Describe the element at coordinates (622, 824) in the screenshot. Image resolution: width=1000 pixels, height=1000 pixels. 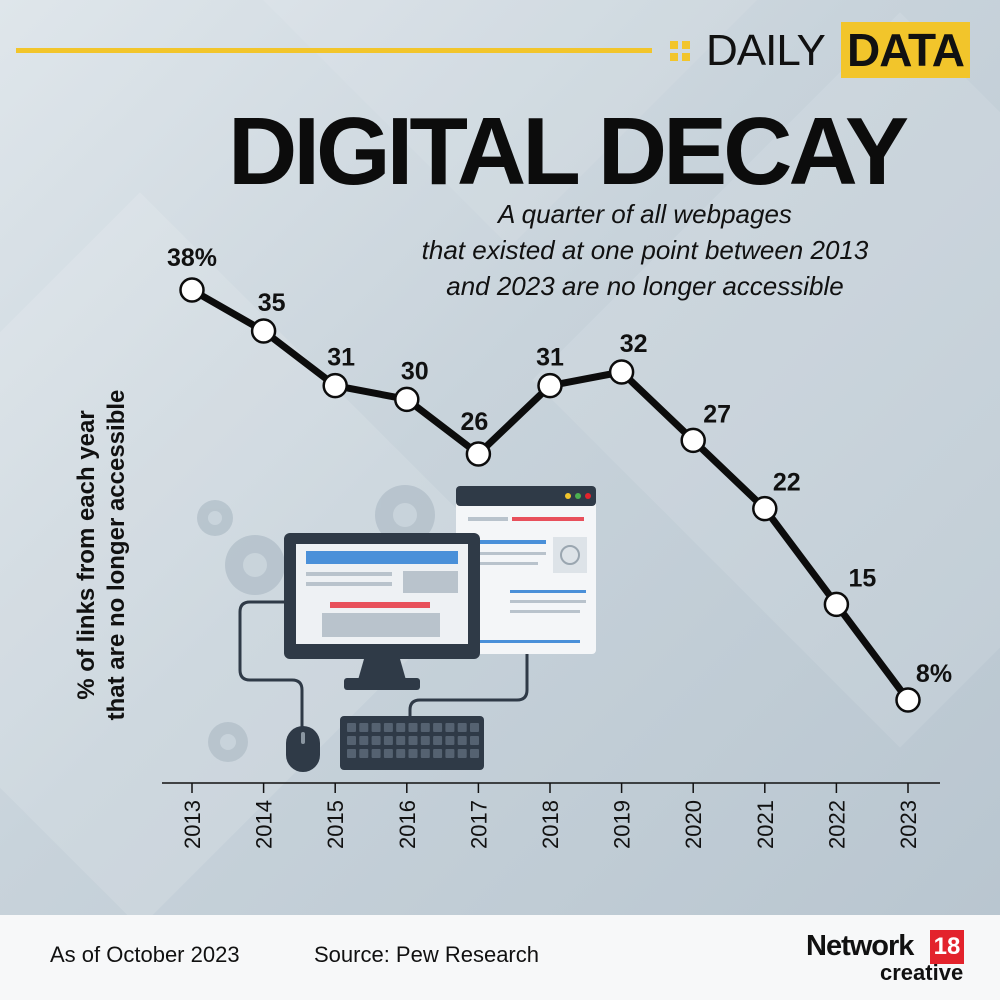
I see `x-tick-label-2019: 2019` at that location.